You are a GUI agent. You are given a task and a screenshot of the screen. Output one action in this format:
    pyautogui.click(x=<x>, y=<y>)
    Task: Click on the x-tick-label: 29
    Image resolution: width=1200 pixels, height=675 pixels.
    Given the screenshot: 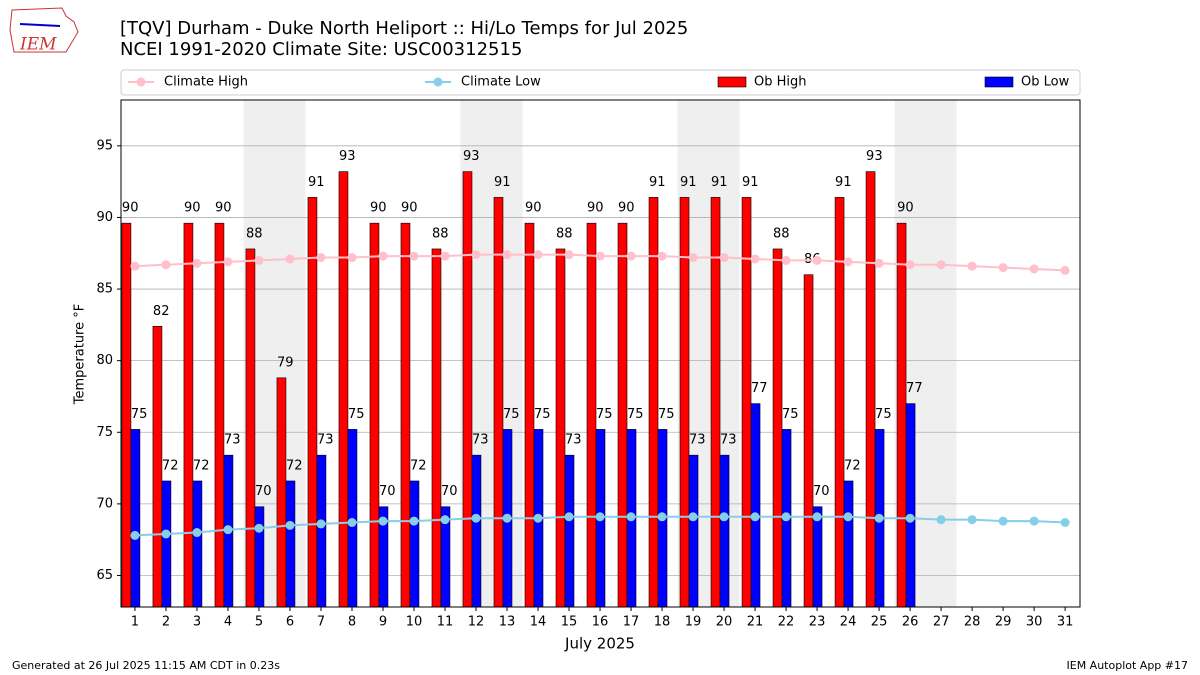 What is the action you would take?
    pyautogui.click(x=1003, y=622)
    